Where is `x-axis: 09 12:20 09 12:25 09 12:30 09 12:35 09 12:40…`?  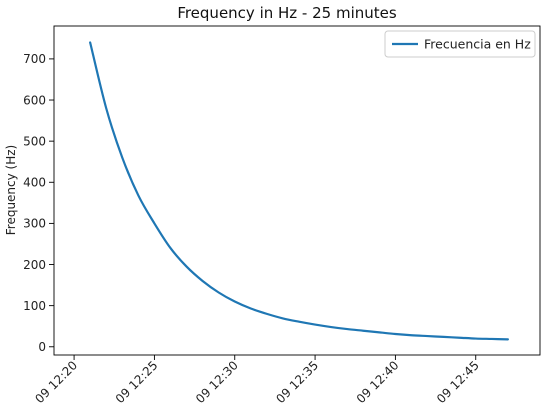
x-axis: 09 12:20 09 12:25 09 12:30 09 12:35 09 12:40… is located at coordinates (257, 380).